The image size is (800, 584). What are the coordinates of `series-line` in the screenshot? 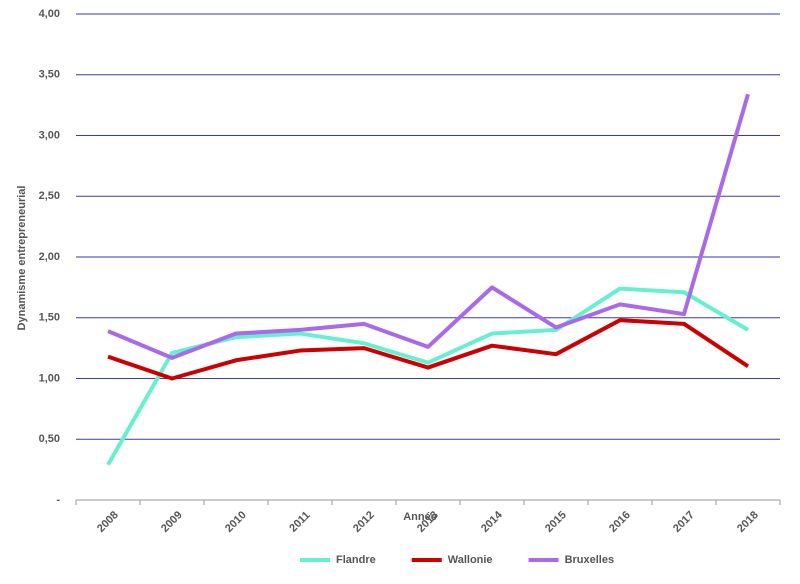 It's located at (428, 349).